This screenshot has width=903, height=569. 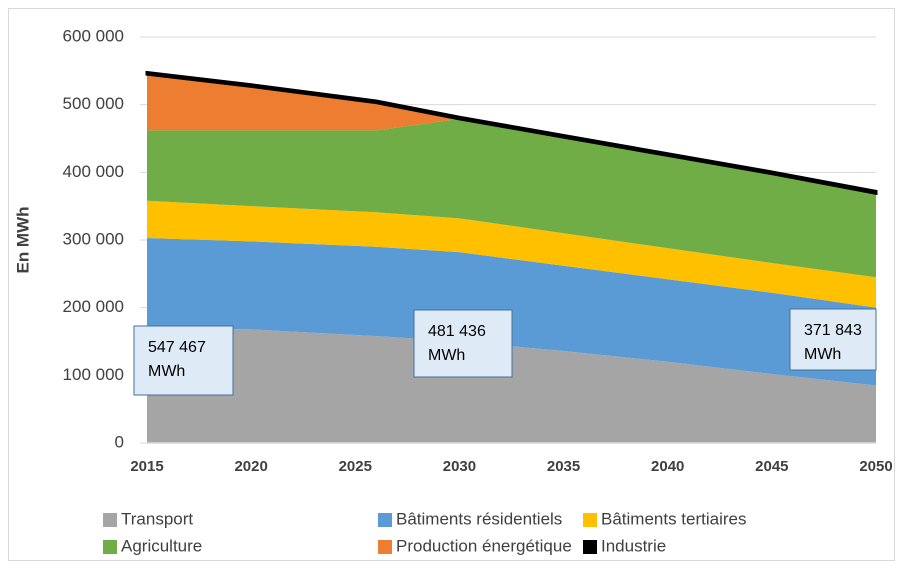 What do you see at coordinates (459, 466) in the screenshot?
I see `x-tick-label: 2030` at bounding box center [459, 466].